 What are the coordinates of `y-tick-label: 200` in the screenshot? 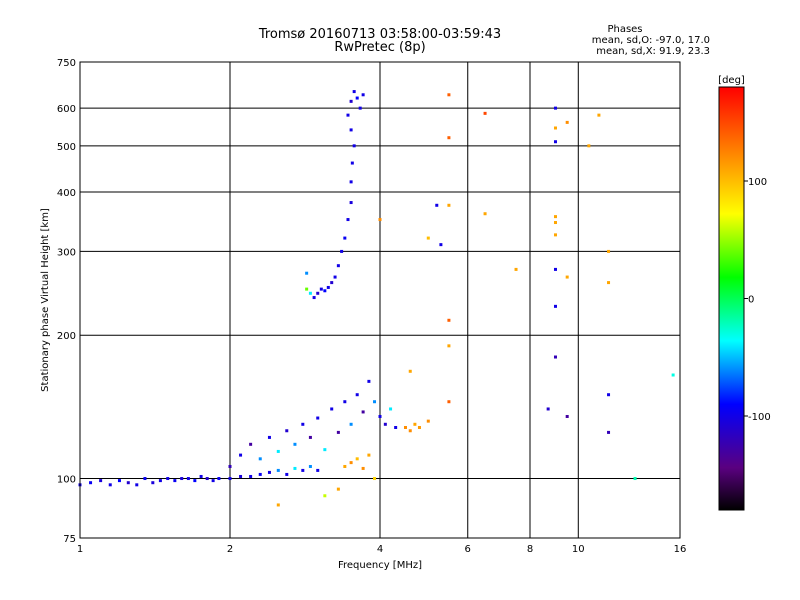 It's located at (66, 336).